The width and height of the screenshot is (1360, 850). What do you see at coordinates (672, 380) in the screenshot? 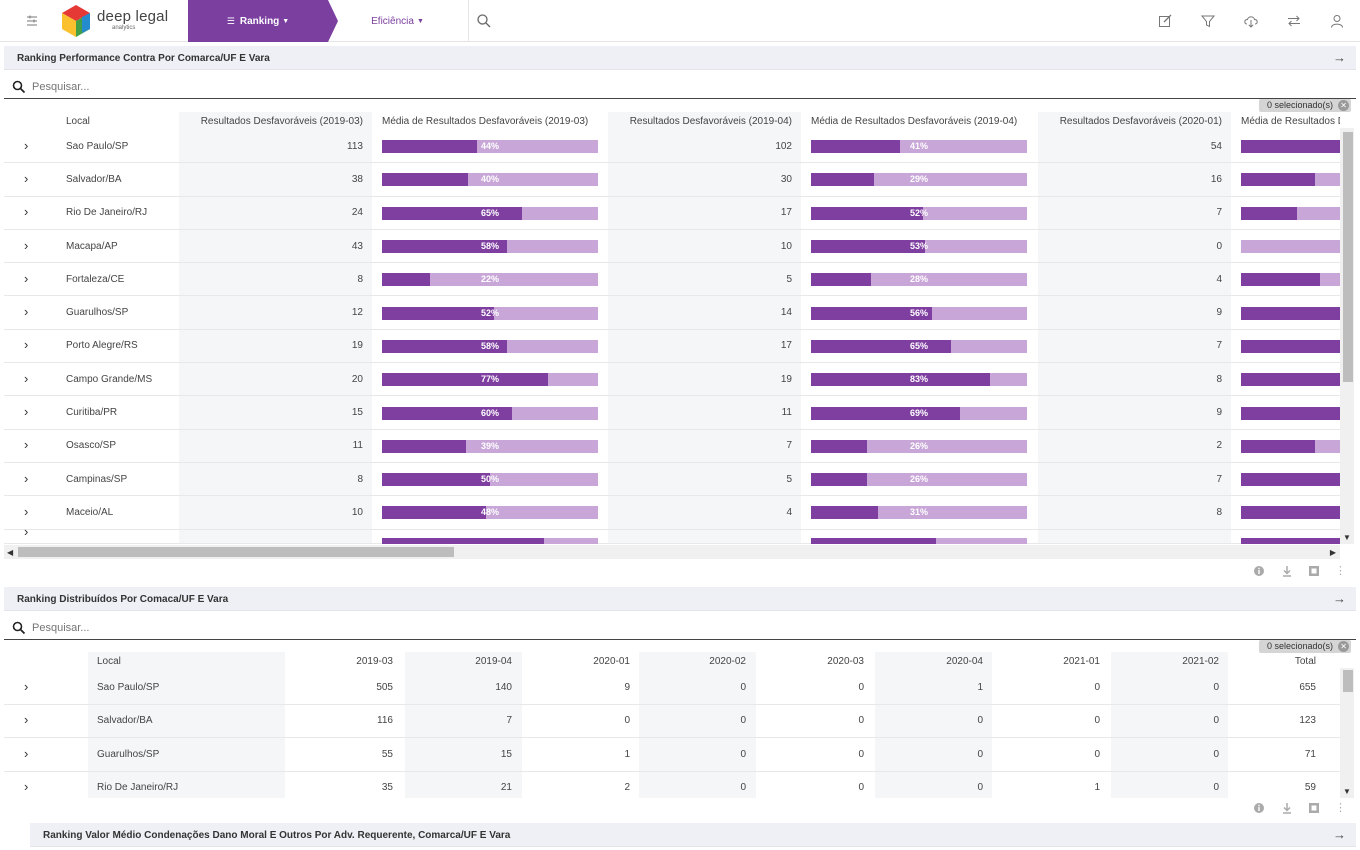
I see `table-row: › Campo Grande/MS 20 77% 19 83% 8` at bounding box center [672, 380].